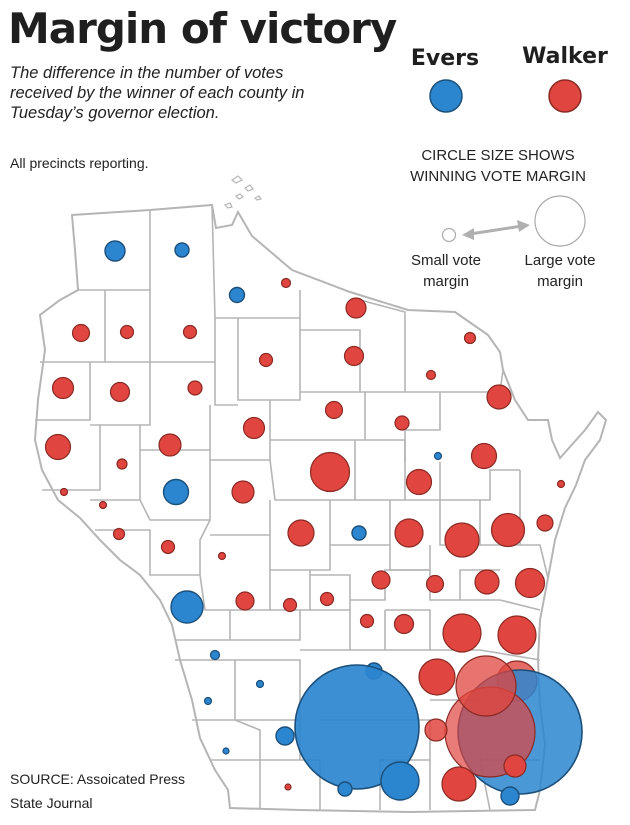 This screenshot has width=630, height=825. I want to click on source-credit: SOURCE: Assoicated Press State Journal, so click(98, 791).